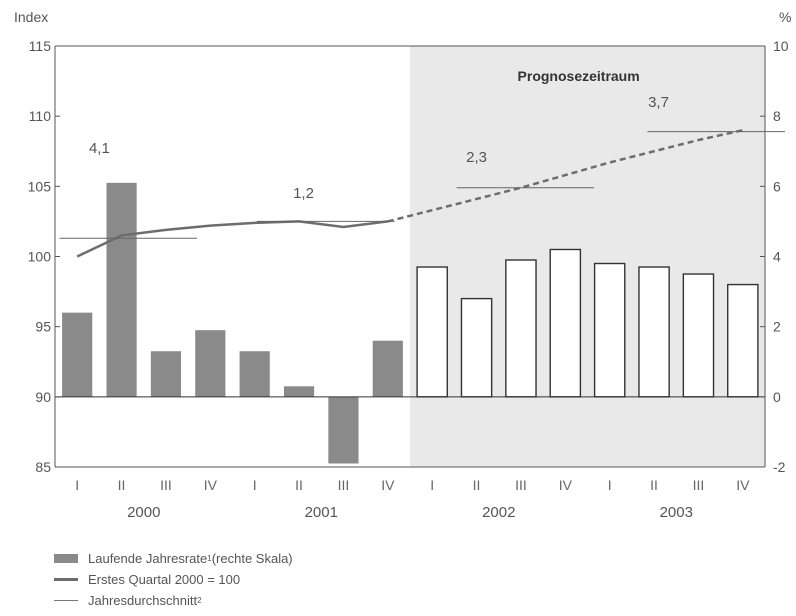  What do you see at coordinates (777, 397) in the screenshot?
I see `right-tick-label: 0` at bounding box center [777, 397].